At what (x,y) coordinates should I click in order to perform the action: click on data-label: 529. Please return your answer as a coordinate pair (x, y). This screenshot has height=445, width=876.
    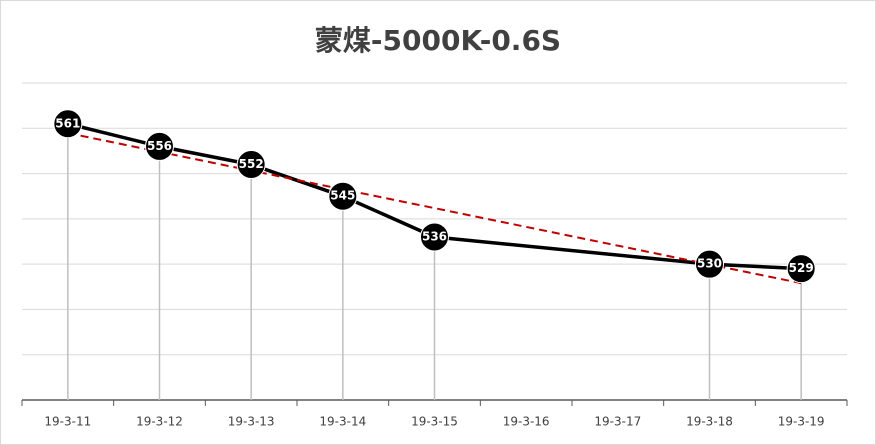
    Looking at the image, I should click on (801, 268).